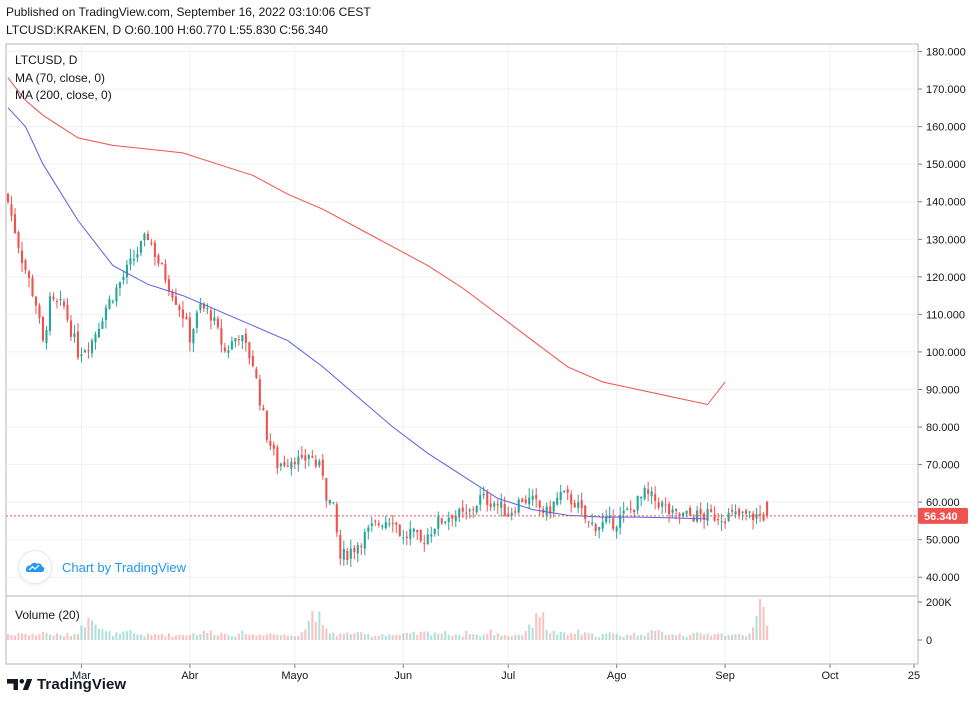 The height and width of the screenshot is (702, 978). I want to click on tradingview-logo-icon, so click(20, 684).